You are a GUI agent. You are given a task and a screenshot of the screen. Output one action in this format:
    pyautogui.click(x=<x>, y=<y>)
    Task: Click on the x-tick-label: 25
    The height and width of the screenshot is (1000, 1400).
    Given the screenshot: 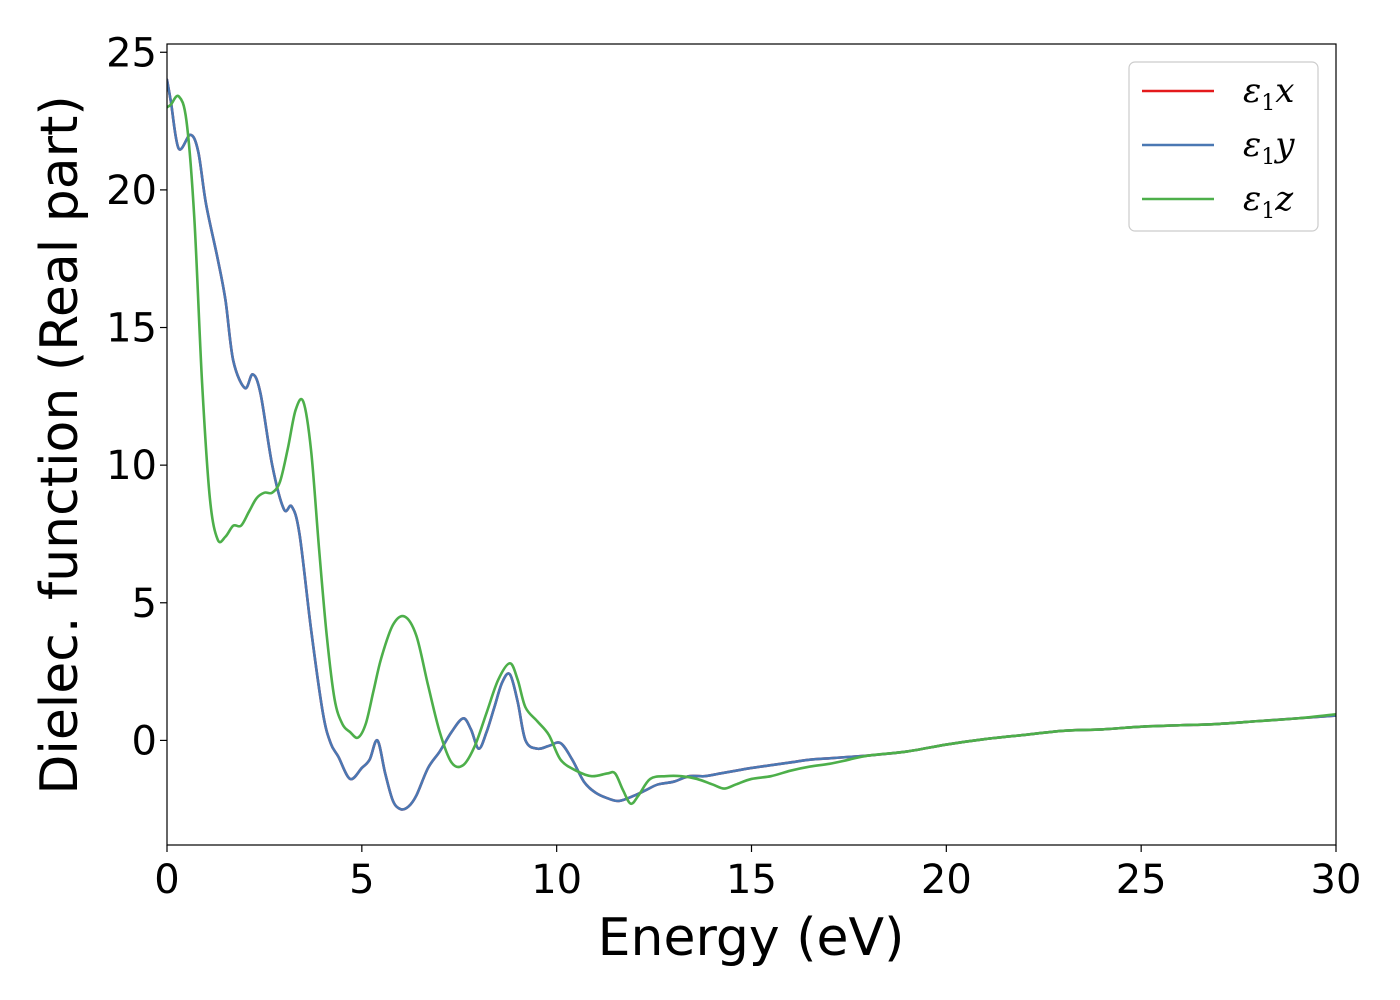 What is the action you would take?
    pyautogui.click(x=1141, y=880)
    